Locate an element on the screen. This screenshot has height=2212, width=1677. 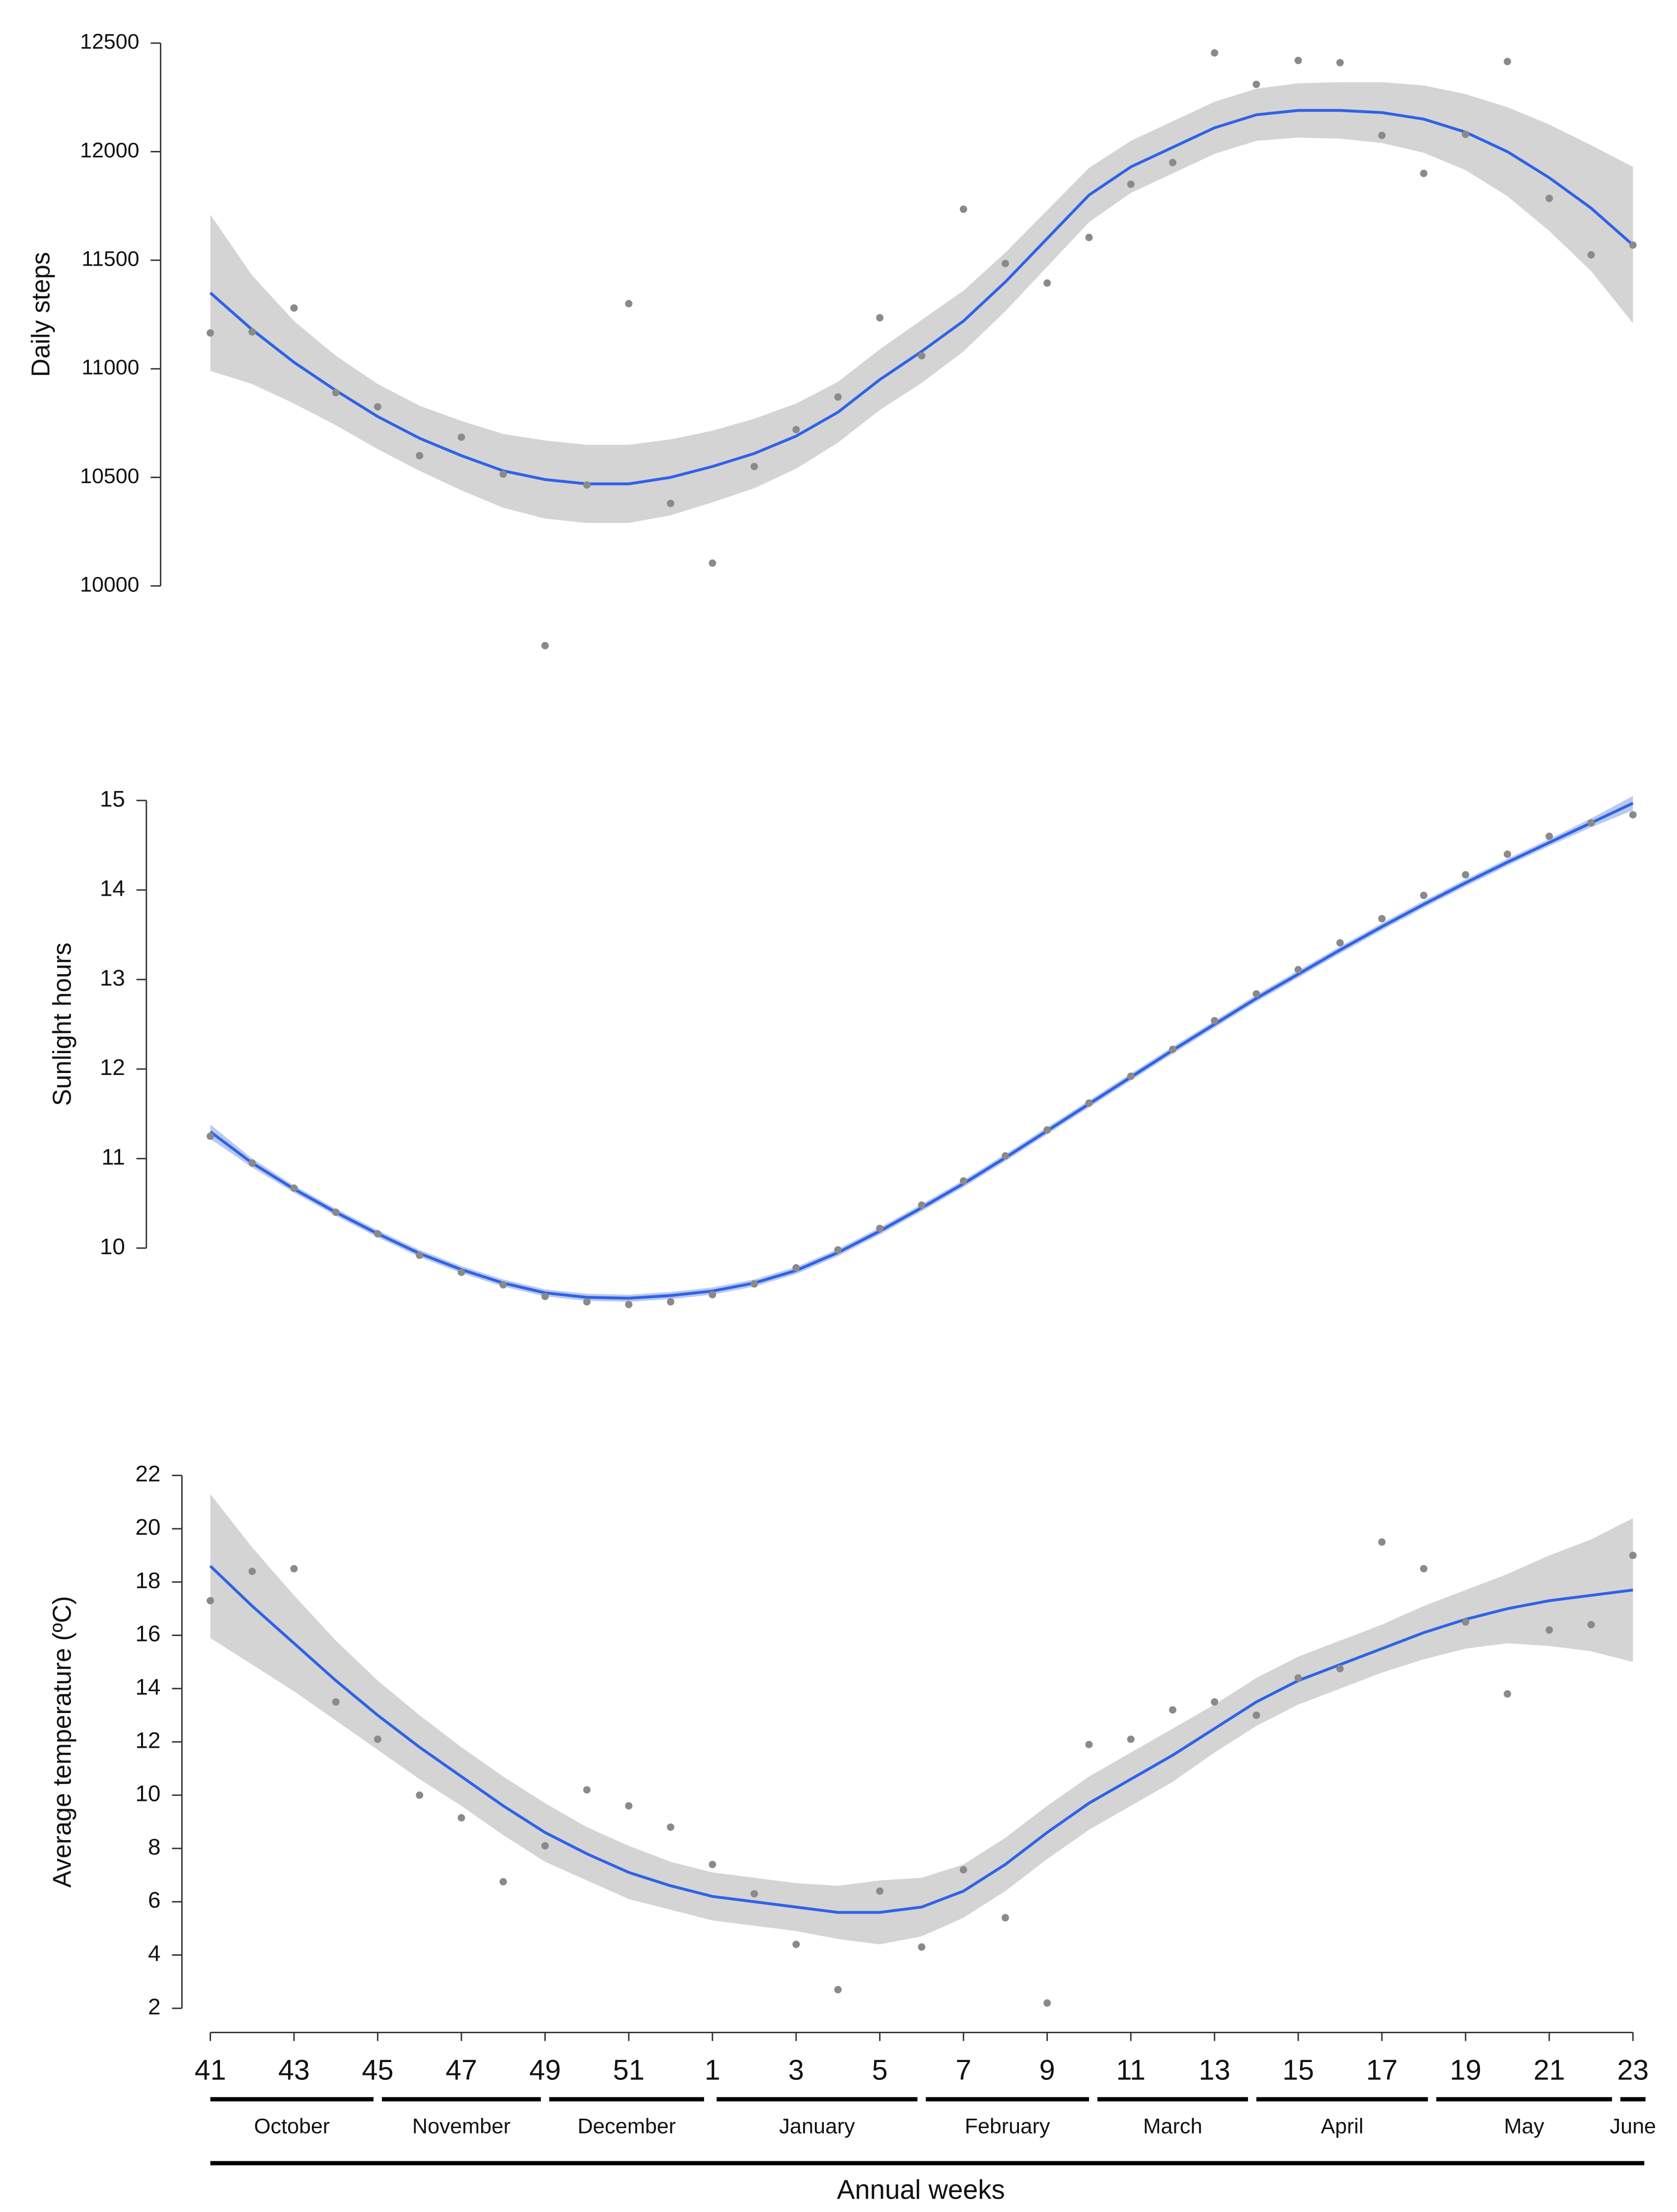
x-tick-label: 15 is located at coordinates (1298, 2070).